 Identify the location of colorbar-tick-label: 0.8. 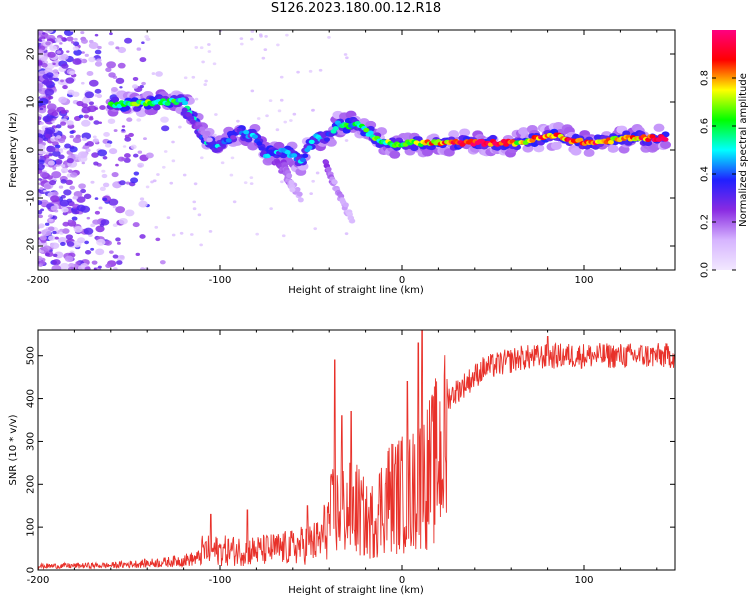
(705, 78).